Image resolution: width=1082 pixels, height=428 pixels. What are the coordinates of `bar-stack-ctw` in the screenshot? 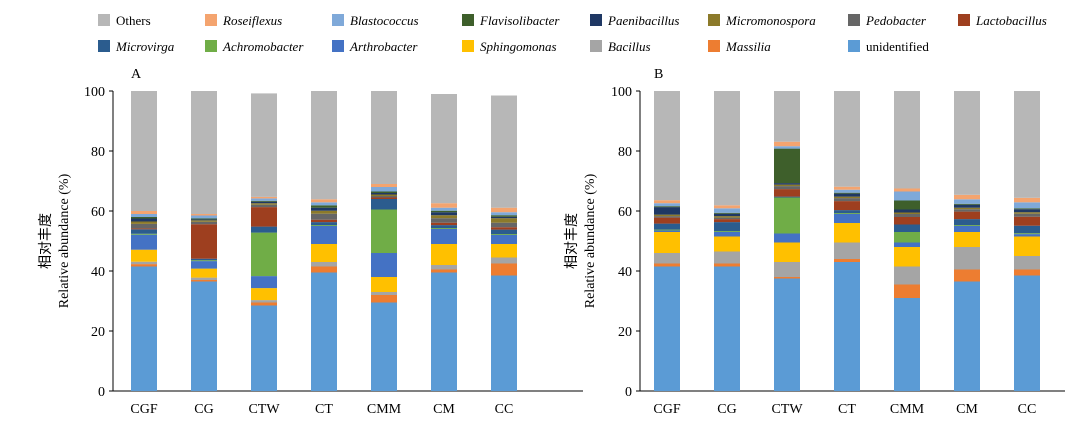 It's located at (264, 242).